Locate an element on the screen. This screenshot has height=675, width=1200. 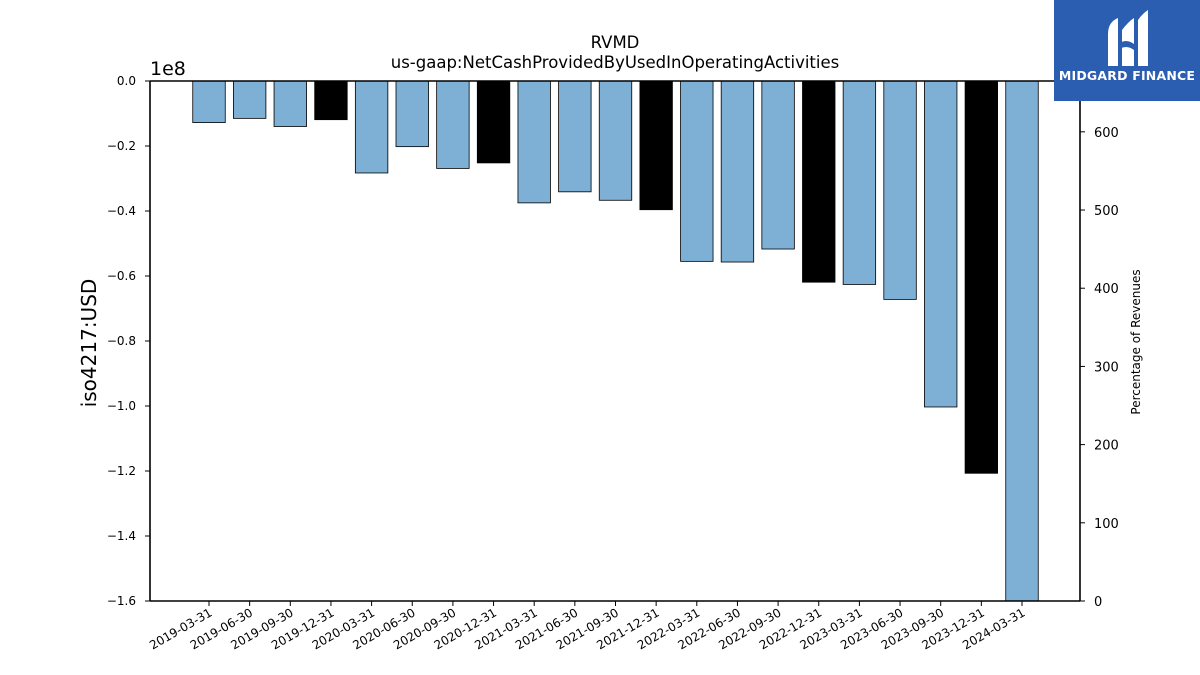
y-tick-label: −1.4 is located at coordinates (121, 536).